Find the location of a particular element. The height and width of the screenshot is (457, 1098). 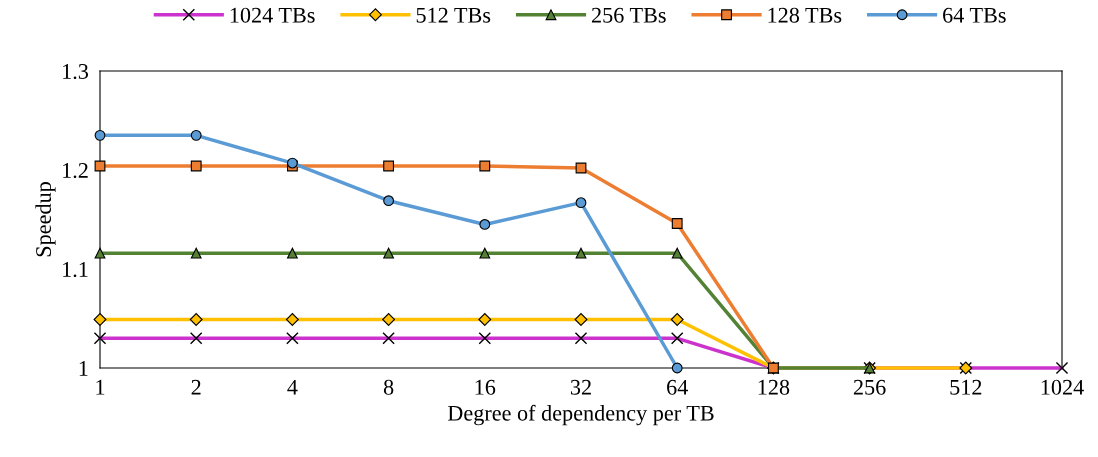

x-tick-label: 32 is located at coordinates (580, 387).